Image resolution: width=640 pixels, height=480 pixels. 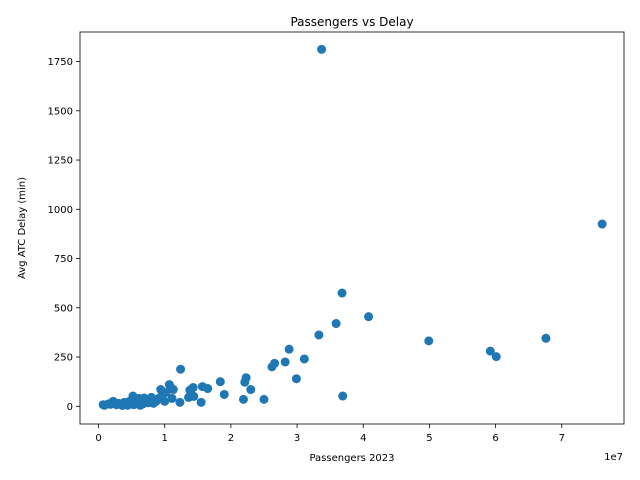 I want to click on y-tick-label: 1000, so click(x=60, y=210).